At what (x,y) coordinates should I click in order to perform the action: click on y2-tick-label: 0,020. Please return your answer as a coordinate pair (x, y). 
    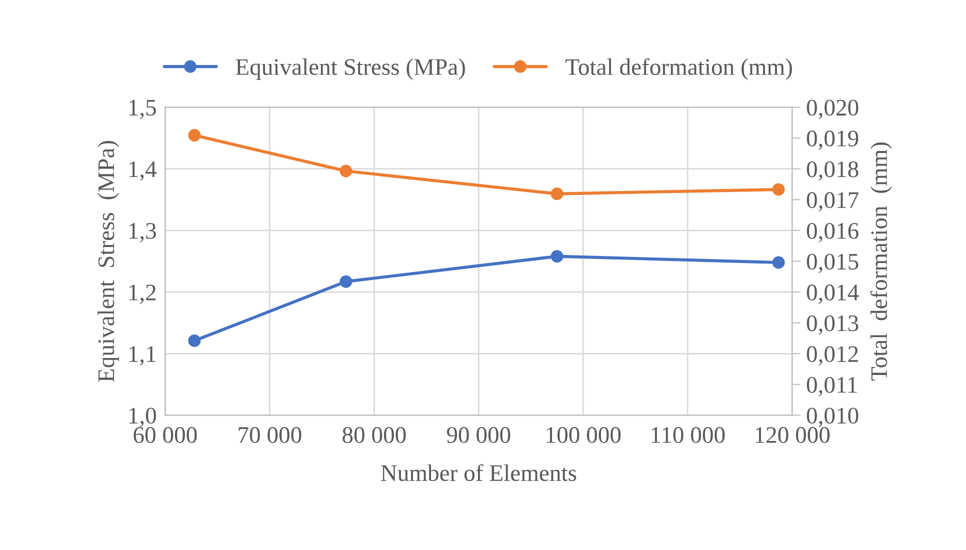
    Looking at the image, I should click on (832, 110).